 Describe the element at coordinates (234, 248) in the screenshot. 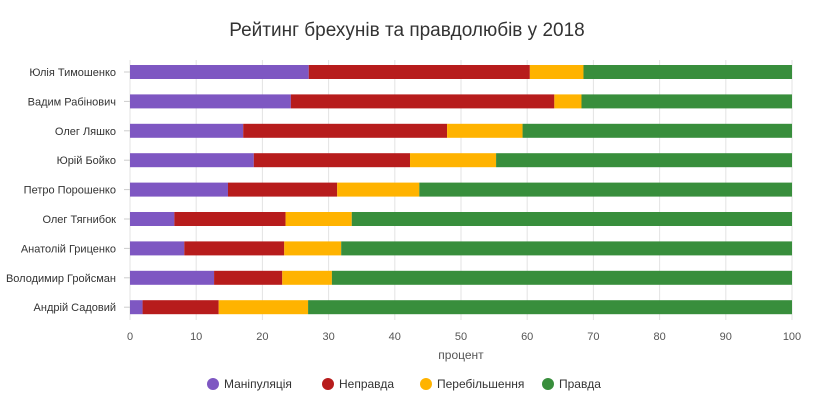

I see `bar-segment-неправда-6` at that location.